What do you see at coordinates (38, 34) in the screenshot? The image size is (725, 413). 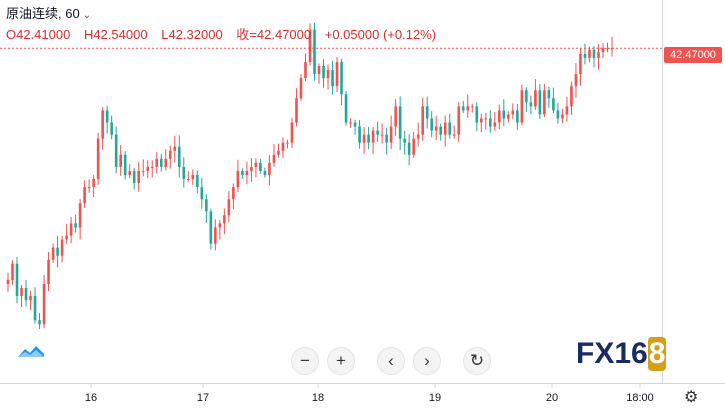 I see `open-value: O42.41000` at bounding box center [38, 34].